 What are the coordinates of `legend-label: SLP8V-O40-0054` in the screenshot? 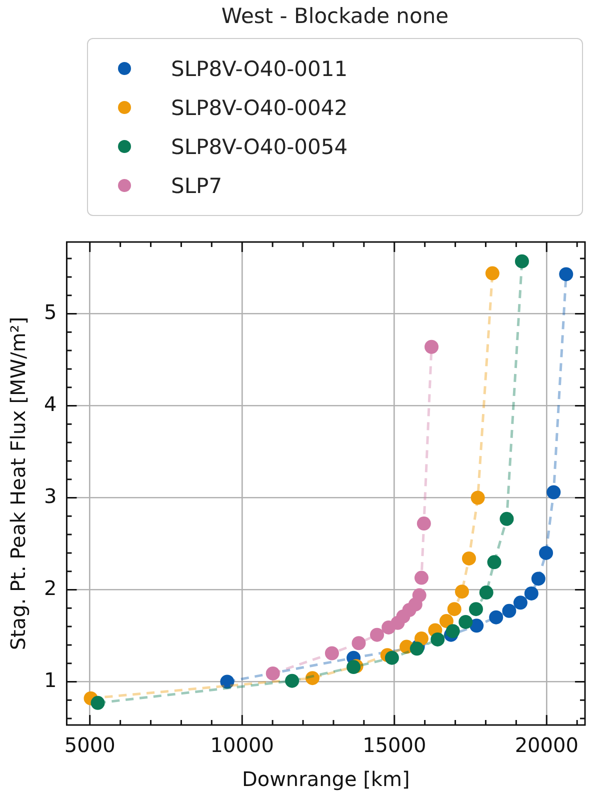 It's located at (259, 146).